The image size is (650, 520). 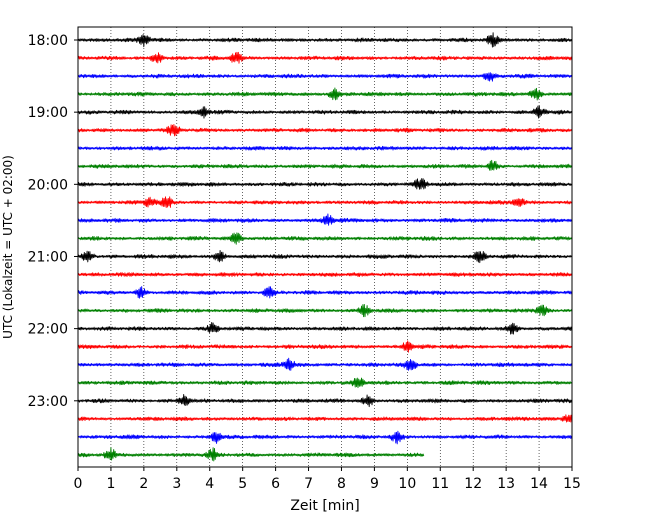 What do you see at coordinates (440, 484) in the screenshot?
I see `x-tick-label-11: 11` at bounding box center [440, 484].